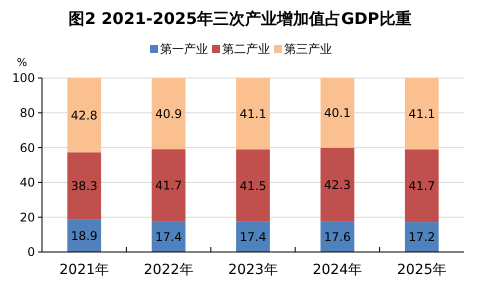 The image size is (480, 288). Describe the element at coordinates (31, 252) in the screenshot. I see `y-tick-label: 0` at that location.